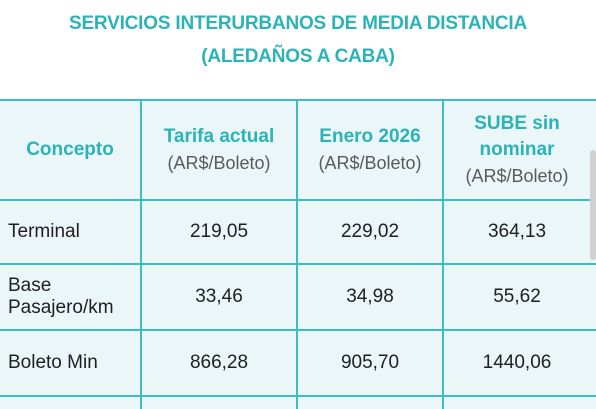 This screenshot has width=596, height=409. I want to click on header-concept-cell: Concepto, so click(70, 150).